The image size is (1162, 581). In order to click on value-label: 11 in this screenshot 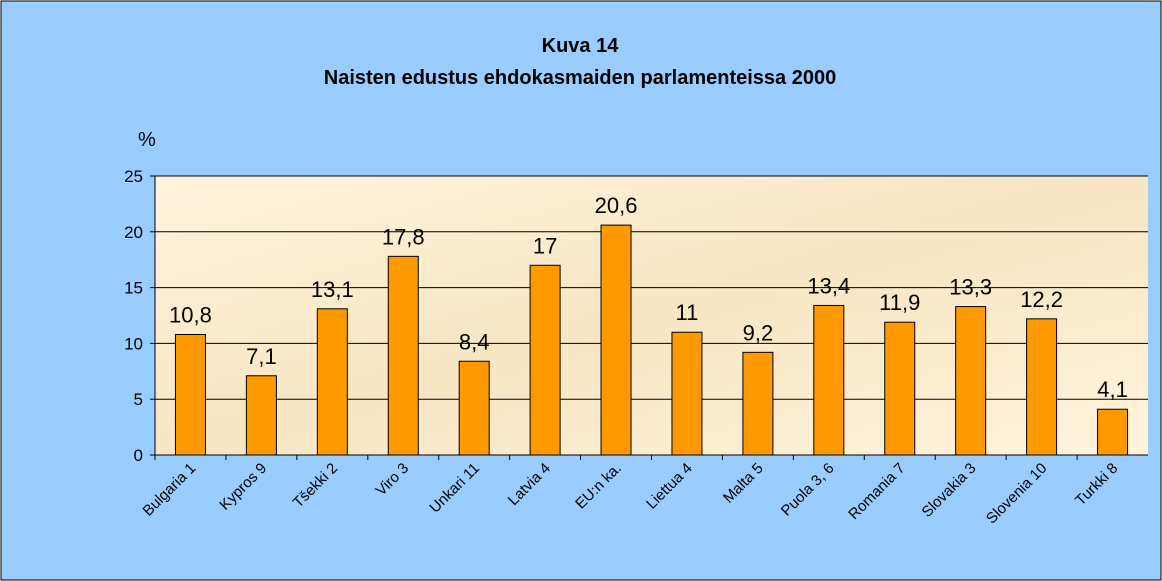, I will do `click(687, 312)`.